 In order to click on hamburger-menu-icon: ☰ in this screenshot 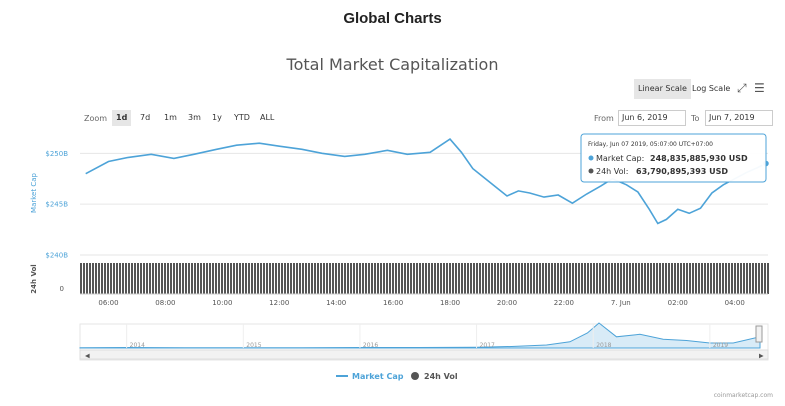, I will do `click(759, 88)`.